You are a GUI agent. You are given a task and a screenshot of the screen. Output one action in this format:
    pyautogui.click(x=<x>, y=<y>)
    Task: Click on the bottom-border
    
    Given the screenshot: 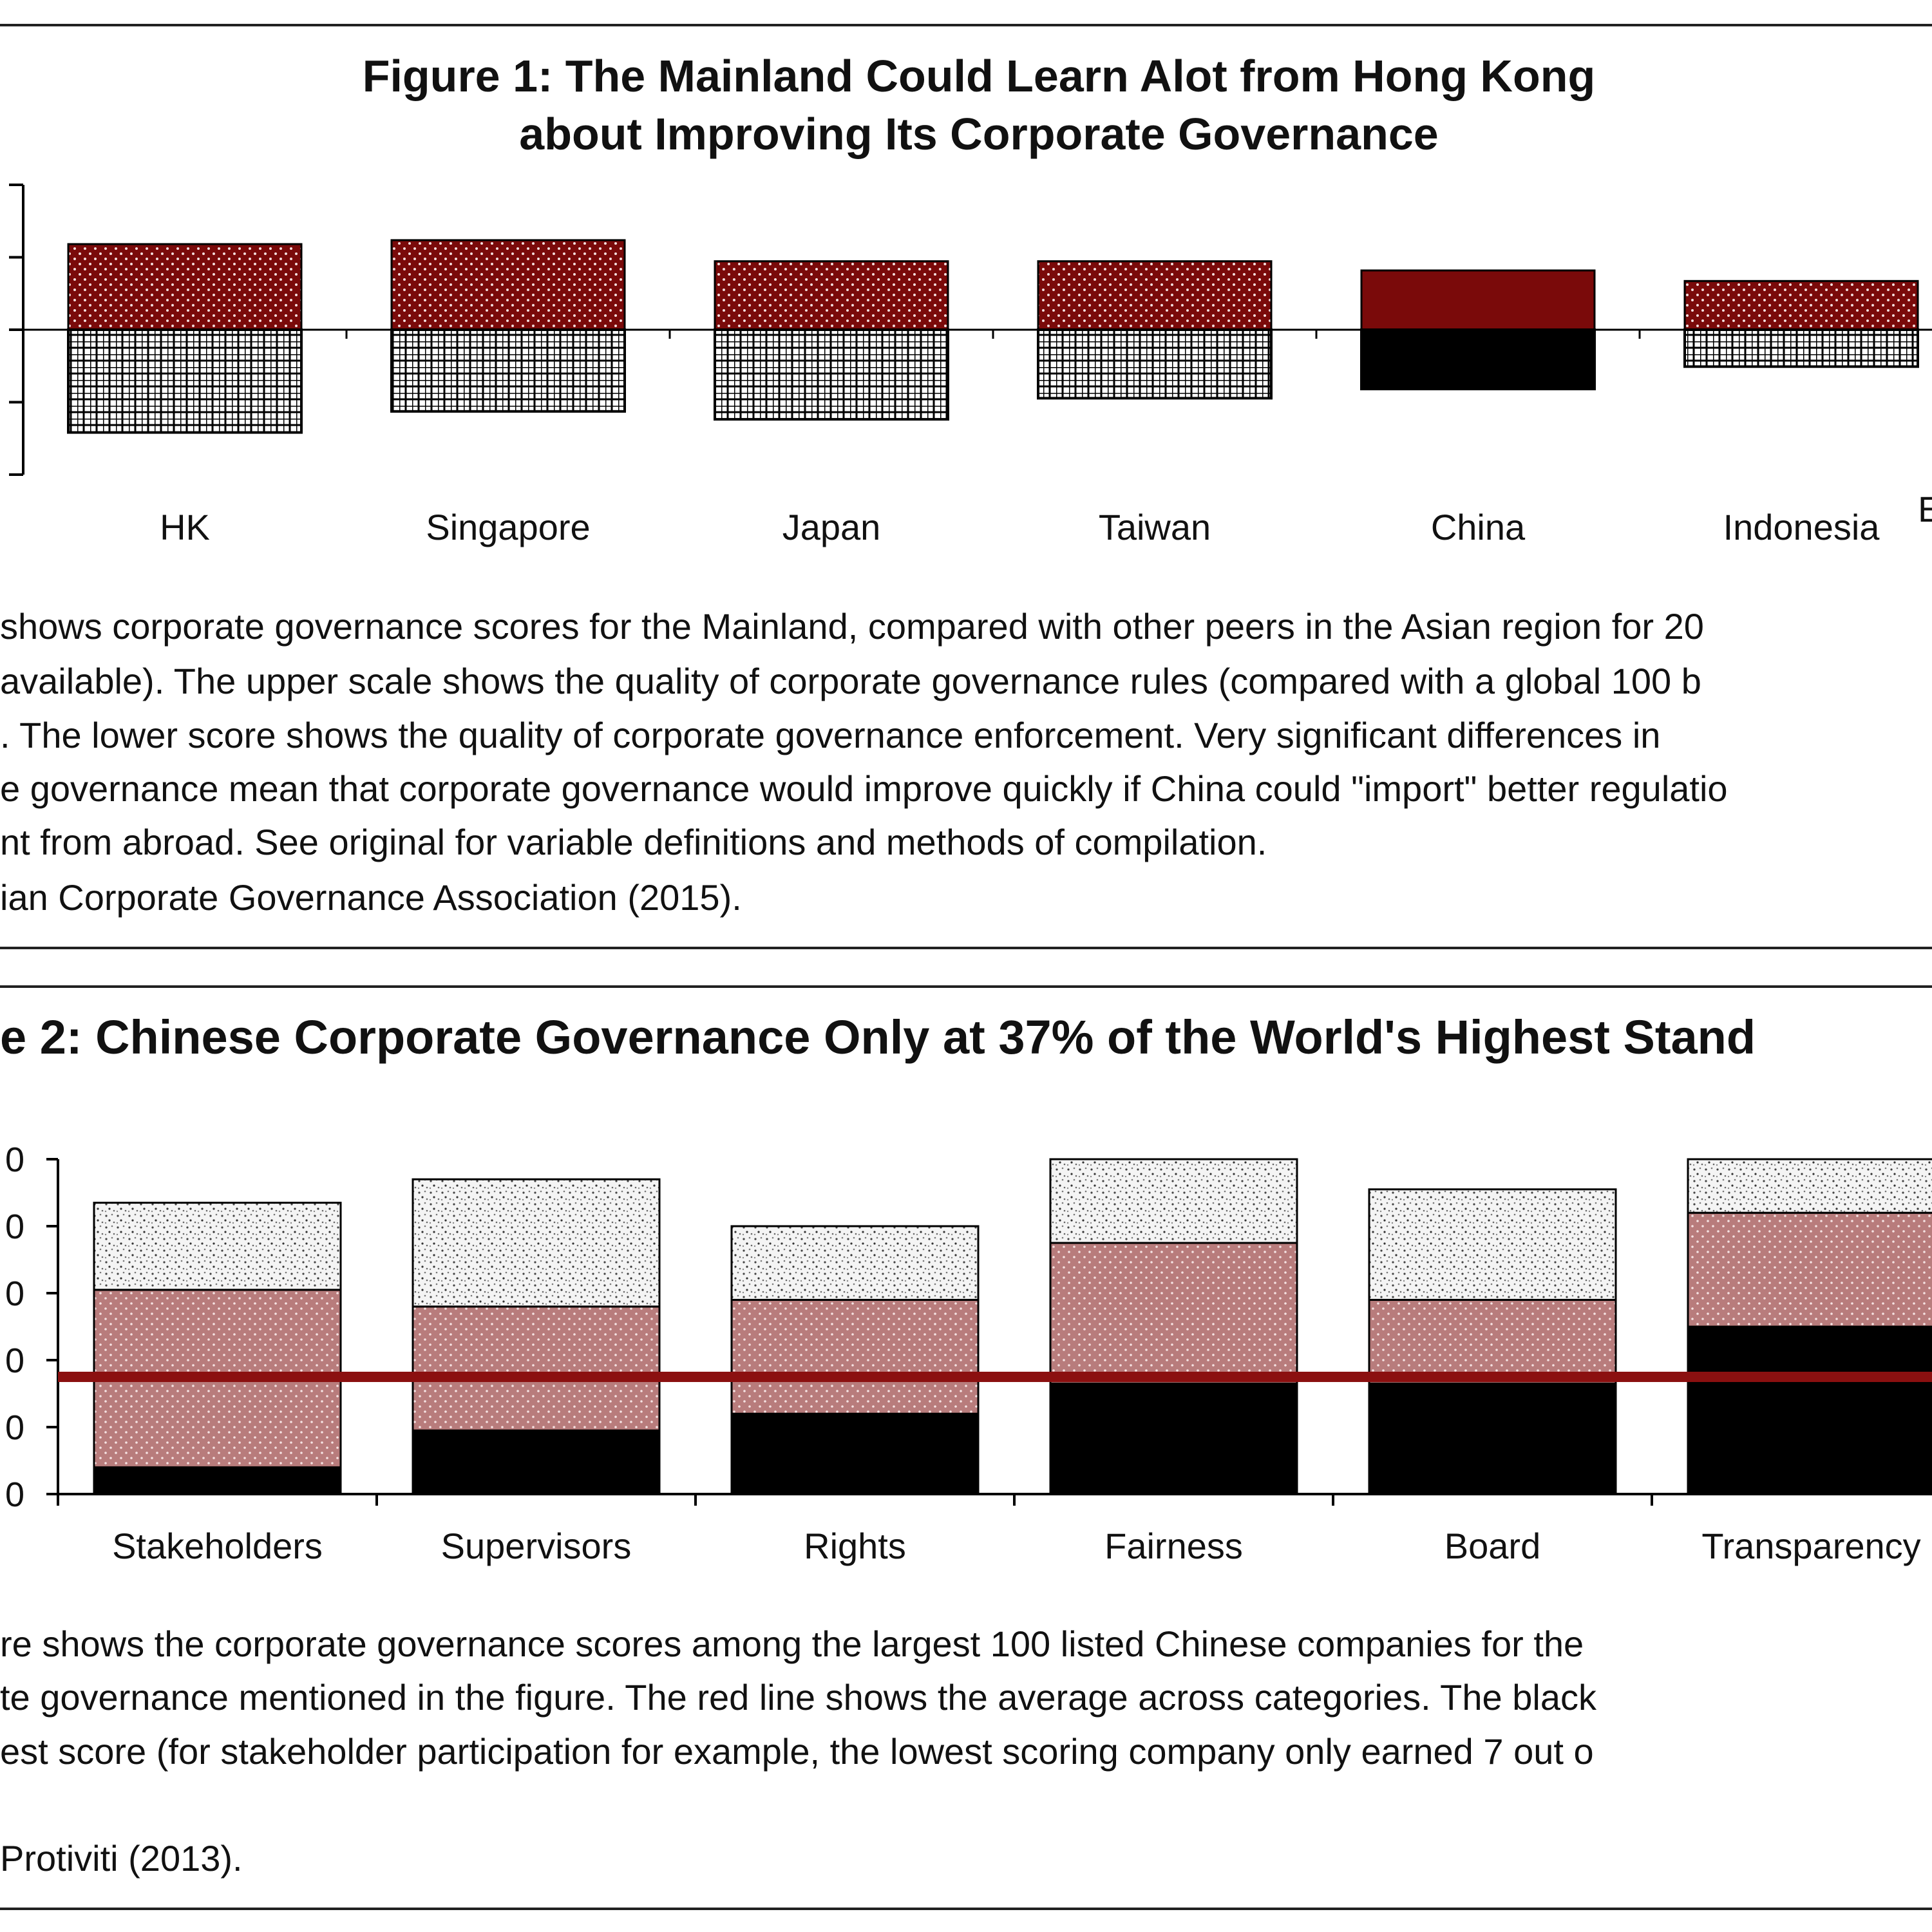 What is the action you would take?
    pyautogui.click(x=966, y=1909)
    